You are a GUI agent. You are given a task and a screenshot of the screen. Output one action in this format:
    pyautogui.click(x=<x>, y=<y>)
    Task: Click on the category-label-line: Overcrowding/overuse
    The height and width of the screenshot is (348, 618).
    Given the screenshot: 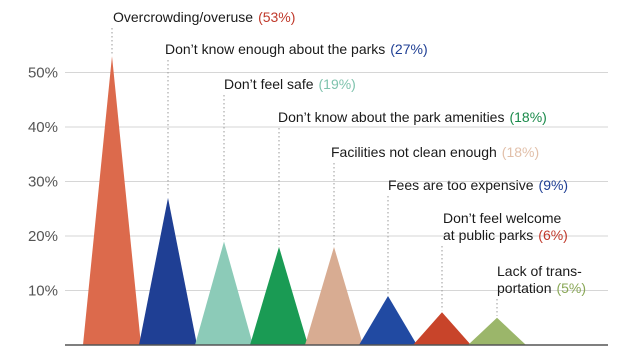 What is the action you would take?
    pyautogui.click(x=183, y=17)
    